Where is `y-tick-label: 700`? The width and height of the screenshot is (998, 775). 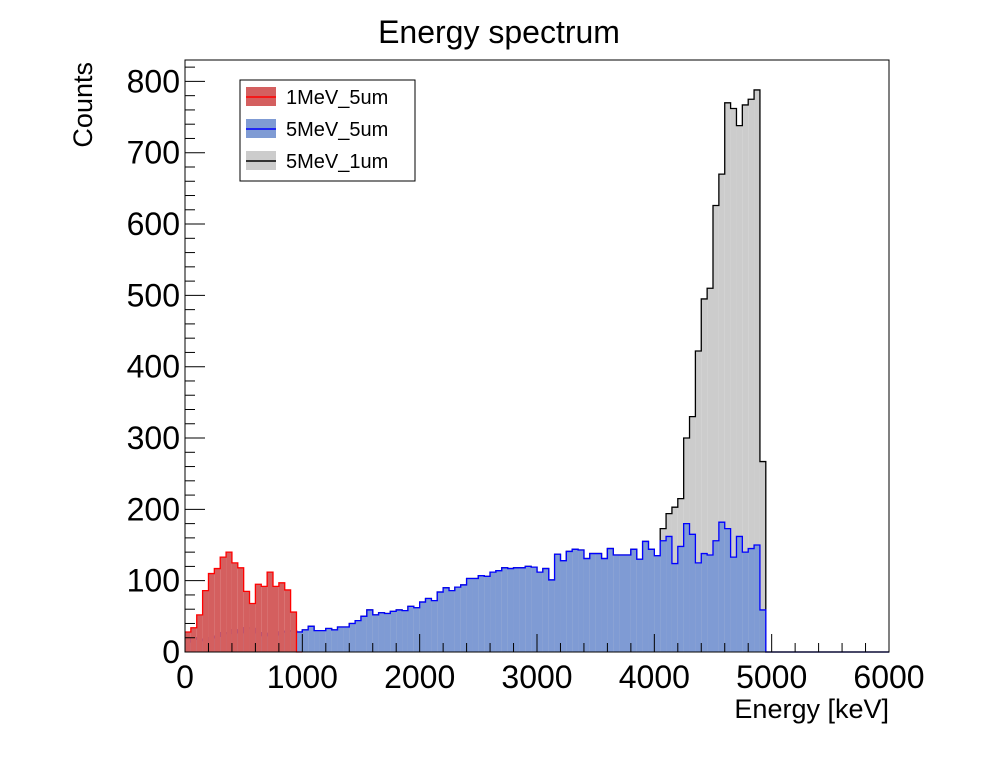
y-tick-label: 700 is located at coordinates (153, 153).